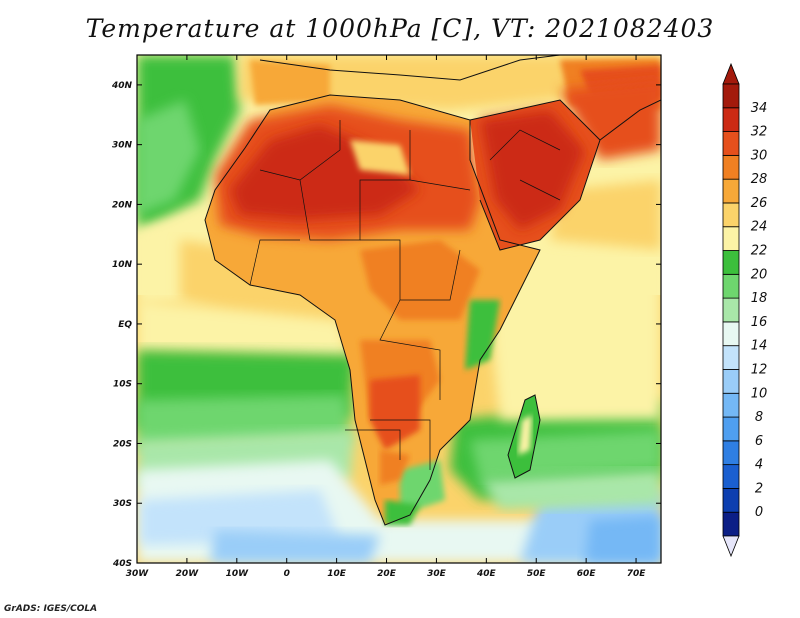  Describe the element at coordinates (122, 86) in the screenshot. I see `lat-tick-label: 40N` at that location.